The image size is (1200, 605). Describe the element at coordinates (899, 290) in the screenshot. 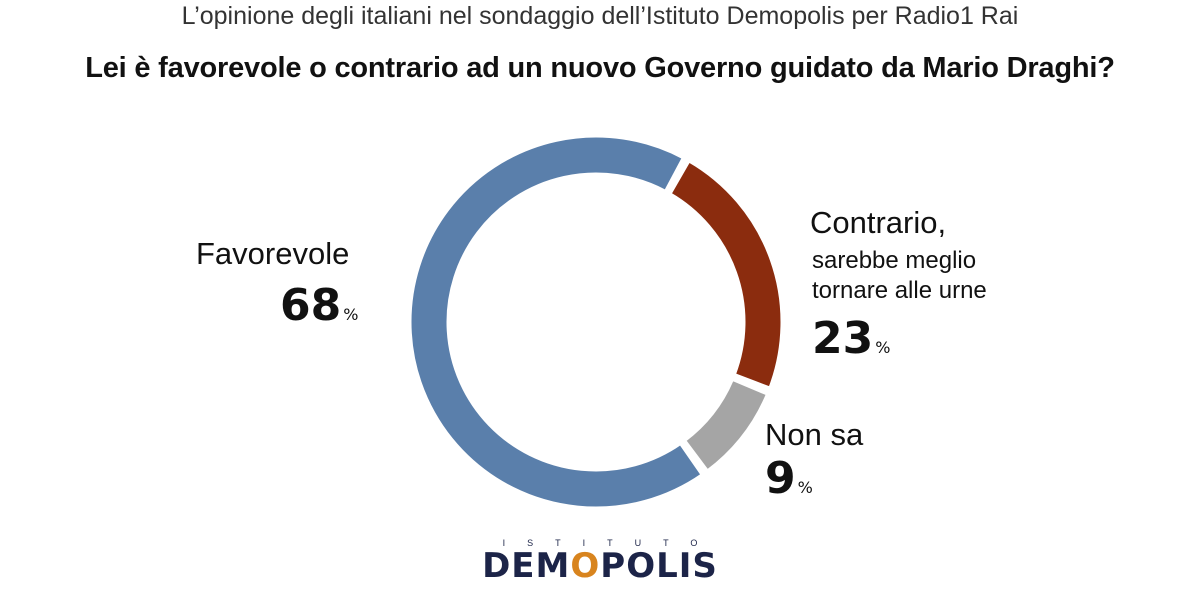

I see `slice-sublabel-contrario-2: tornare alle urne` at that location.